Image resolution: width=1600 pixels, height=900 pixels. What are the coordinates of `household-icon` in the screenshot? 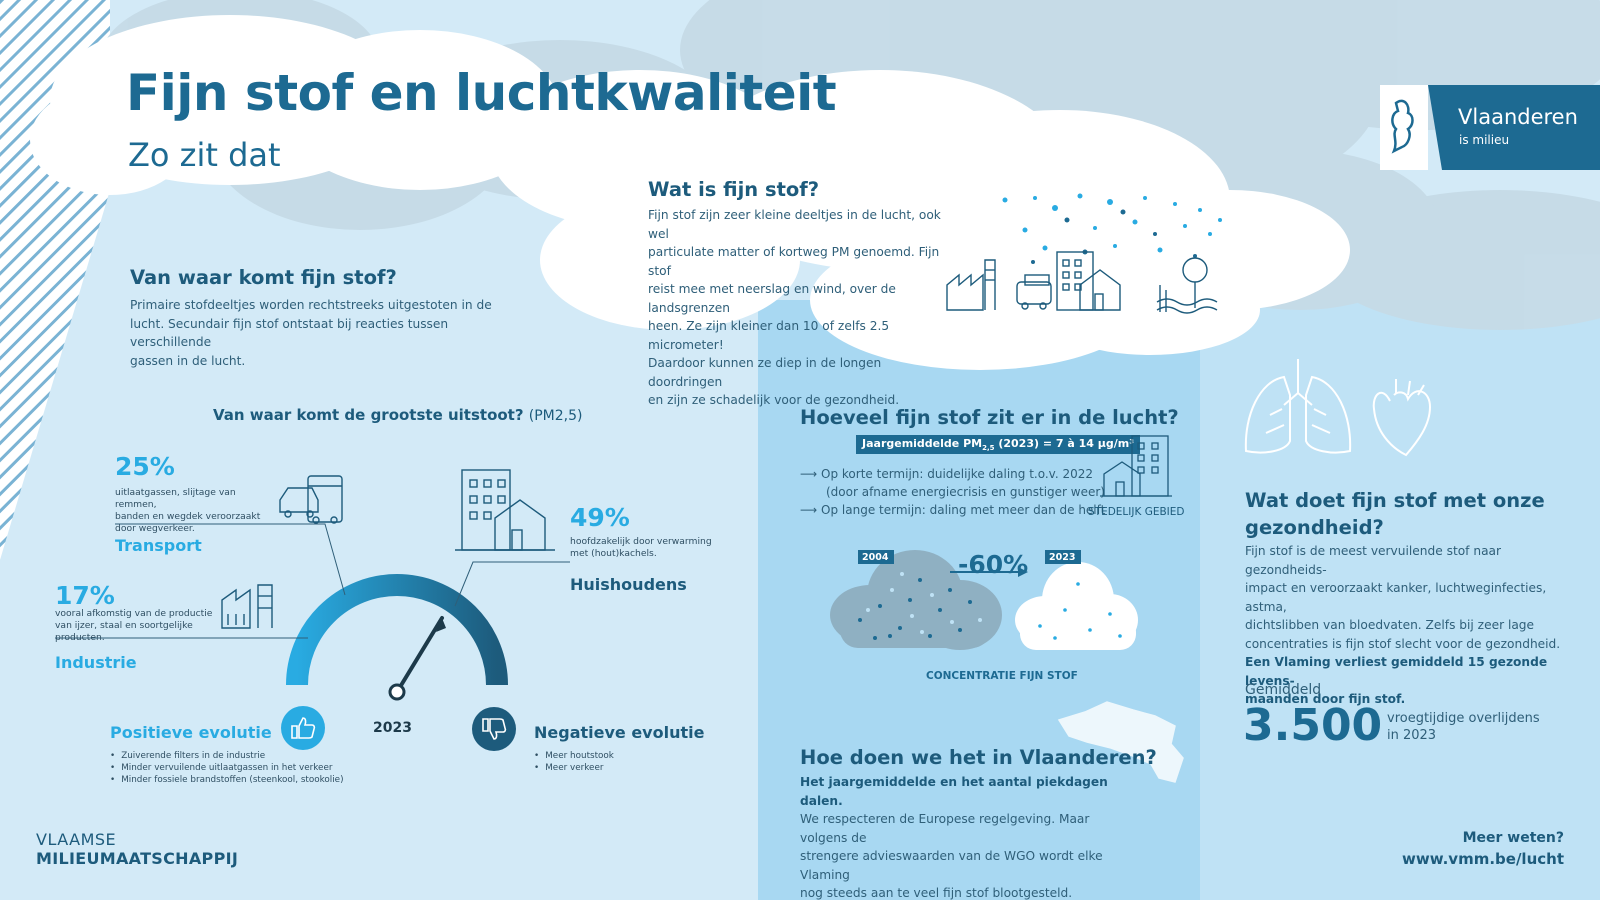 It's located at (505, 510).